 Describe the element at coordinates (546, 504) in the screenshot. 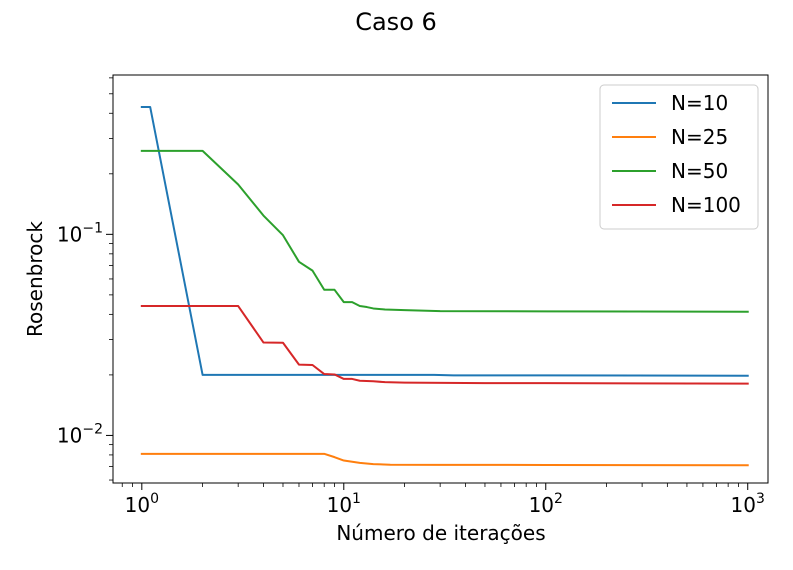

I see `x-tick-label: 10²` at that location.